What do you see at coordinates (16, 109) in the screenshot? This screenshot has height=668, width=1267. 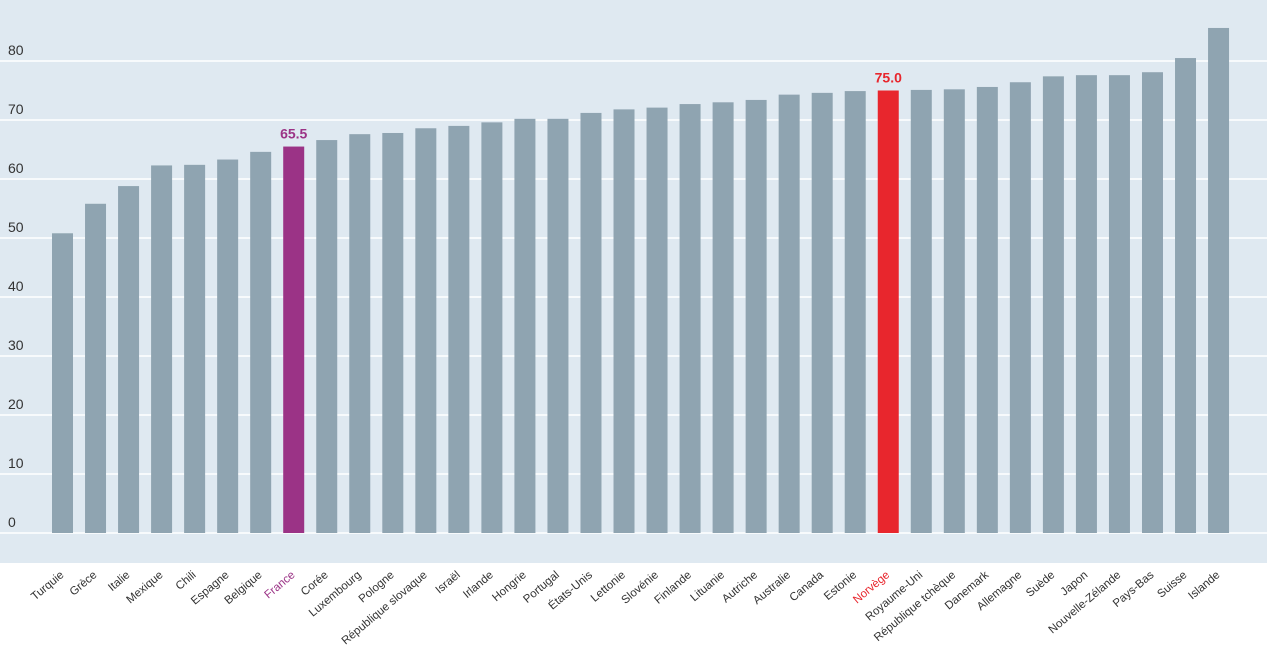 I see `y-tick-label: 70` at bounding box center [16, 109].